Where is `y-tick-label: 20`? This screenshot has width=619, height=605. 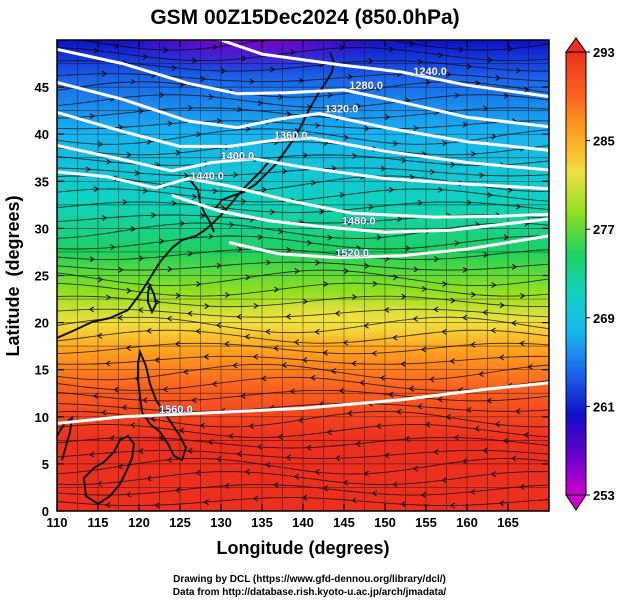 y-tick-label: 20 is located at coordinates (42, 323).